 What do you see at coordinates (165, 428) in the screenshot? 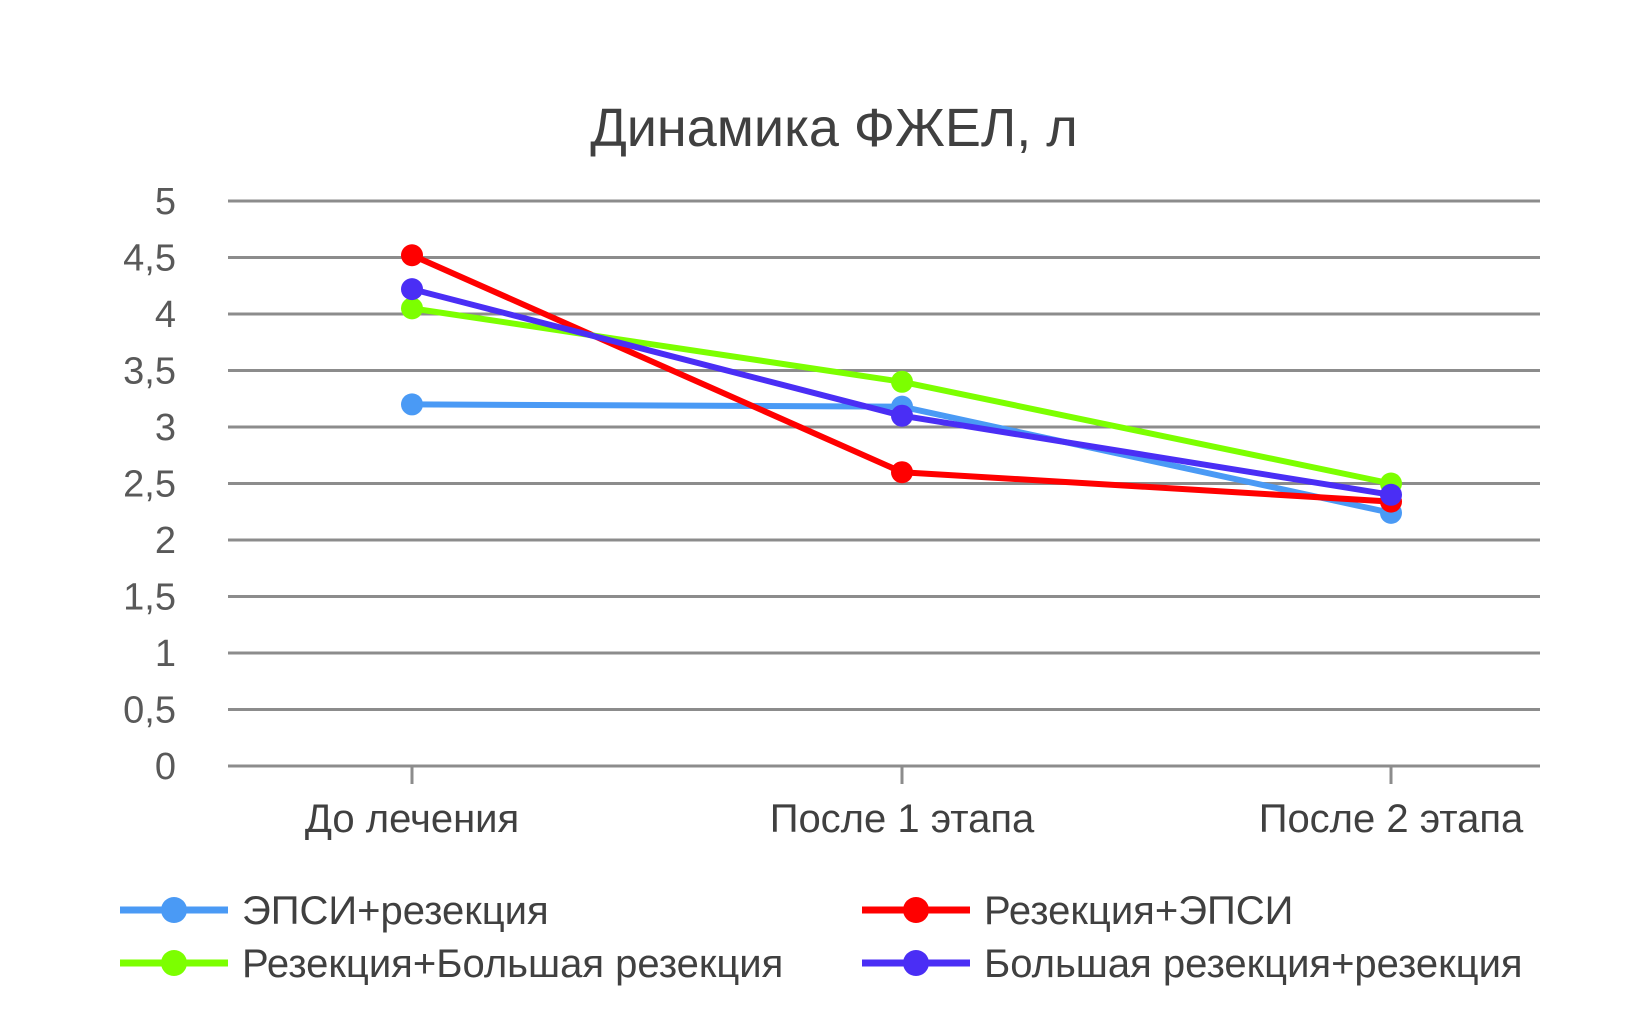
I see `y-tick-label: 3` at bounding box center [165, 428].